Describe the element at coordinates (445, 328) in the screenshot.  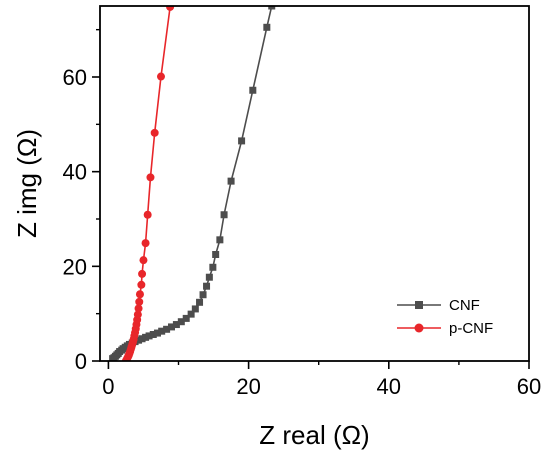
I see `legend-item-p-cnf: p-CNF` at that location.